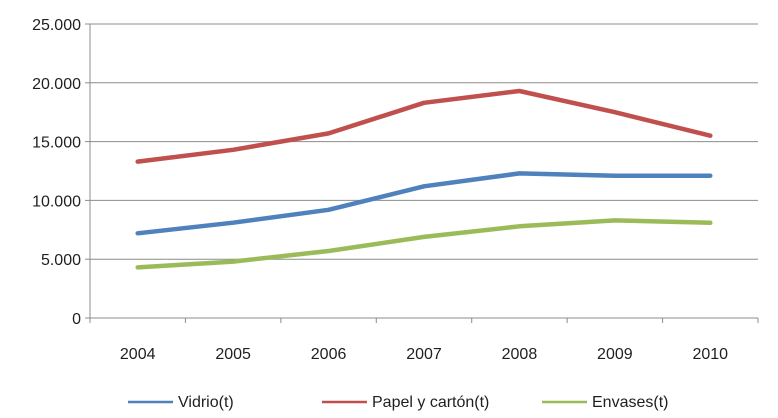 This screenshot has width=778, height=418. I want to click on legend-label: Vidrio(t), so click(206, 402).